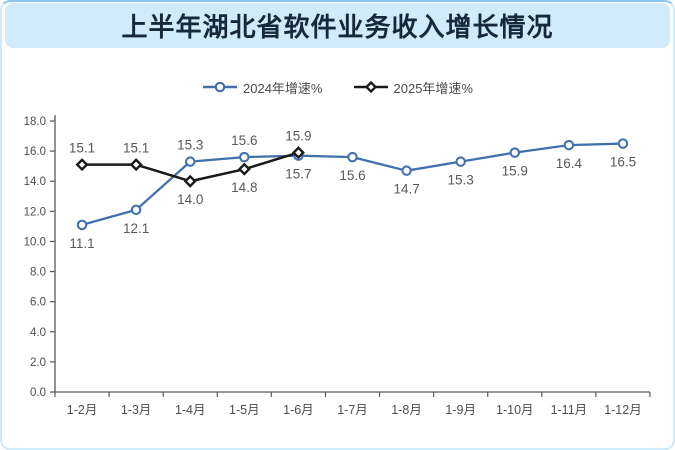 Image resolution: width=675 pixels, height=450 pixels. What do you see at coordinates (298, 410) in the screenshot?
I see `x-category-label: 1-6月` at bounding box center [298, 410].